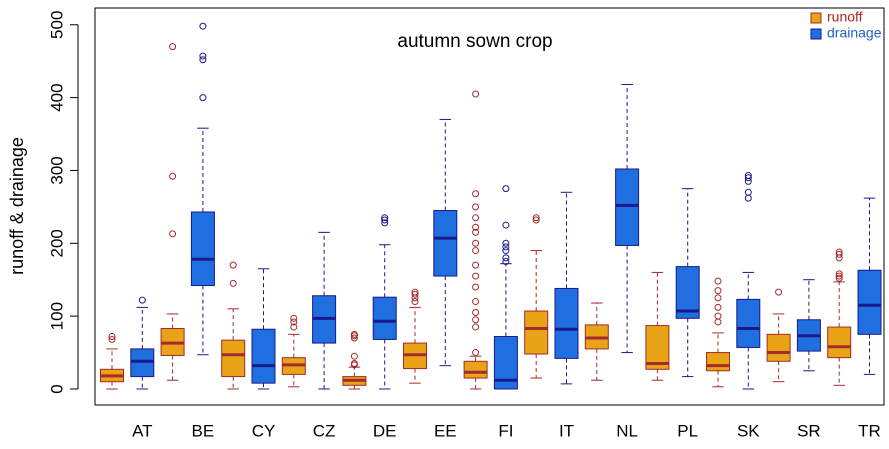 The height and width of the screenshot is (449, 889). What do you see at coordinates (56, 243) in the screenshot?
I see `y-tick-label: 200` at bounding box center [56, 243].